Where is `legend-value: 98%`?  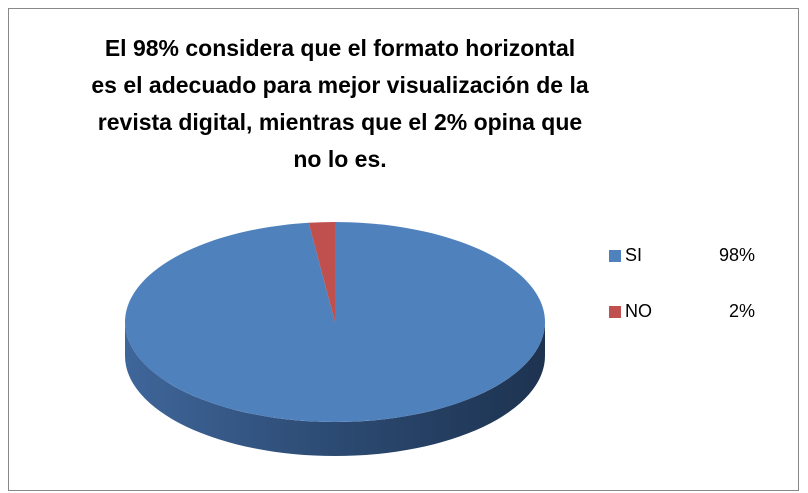
legend-value: 98% is located at coordinates (737, 255).